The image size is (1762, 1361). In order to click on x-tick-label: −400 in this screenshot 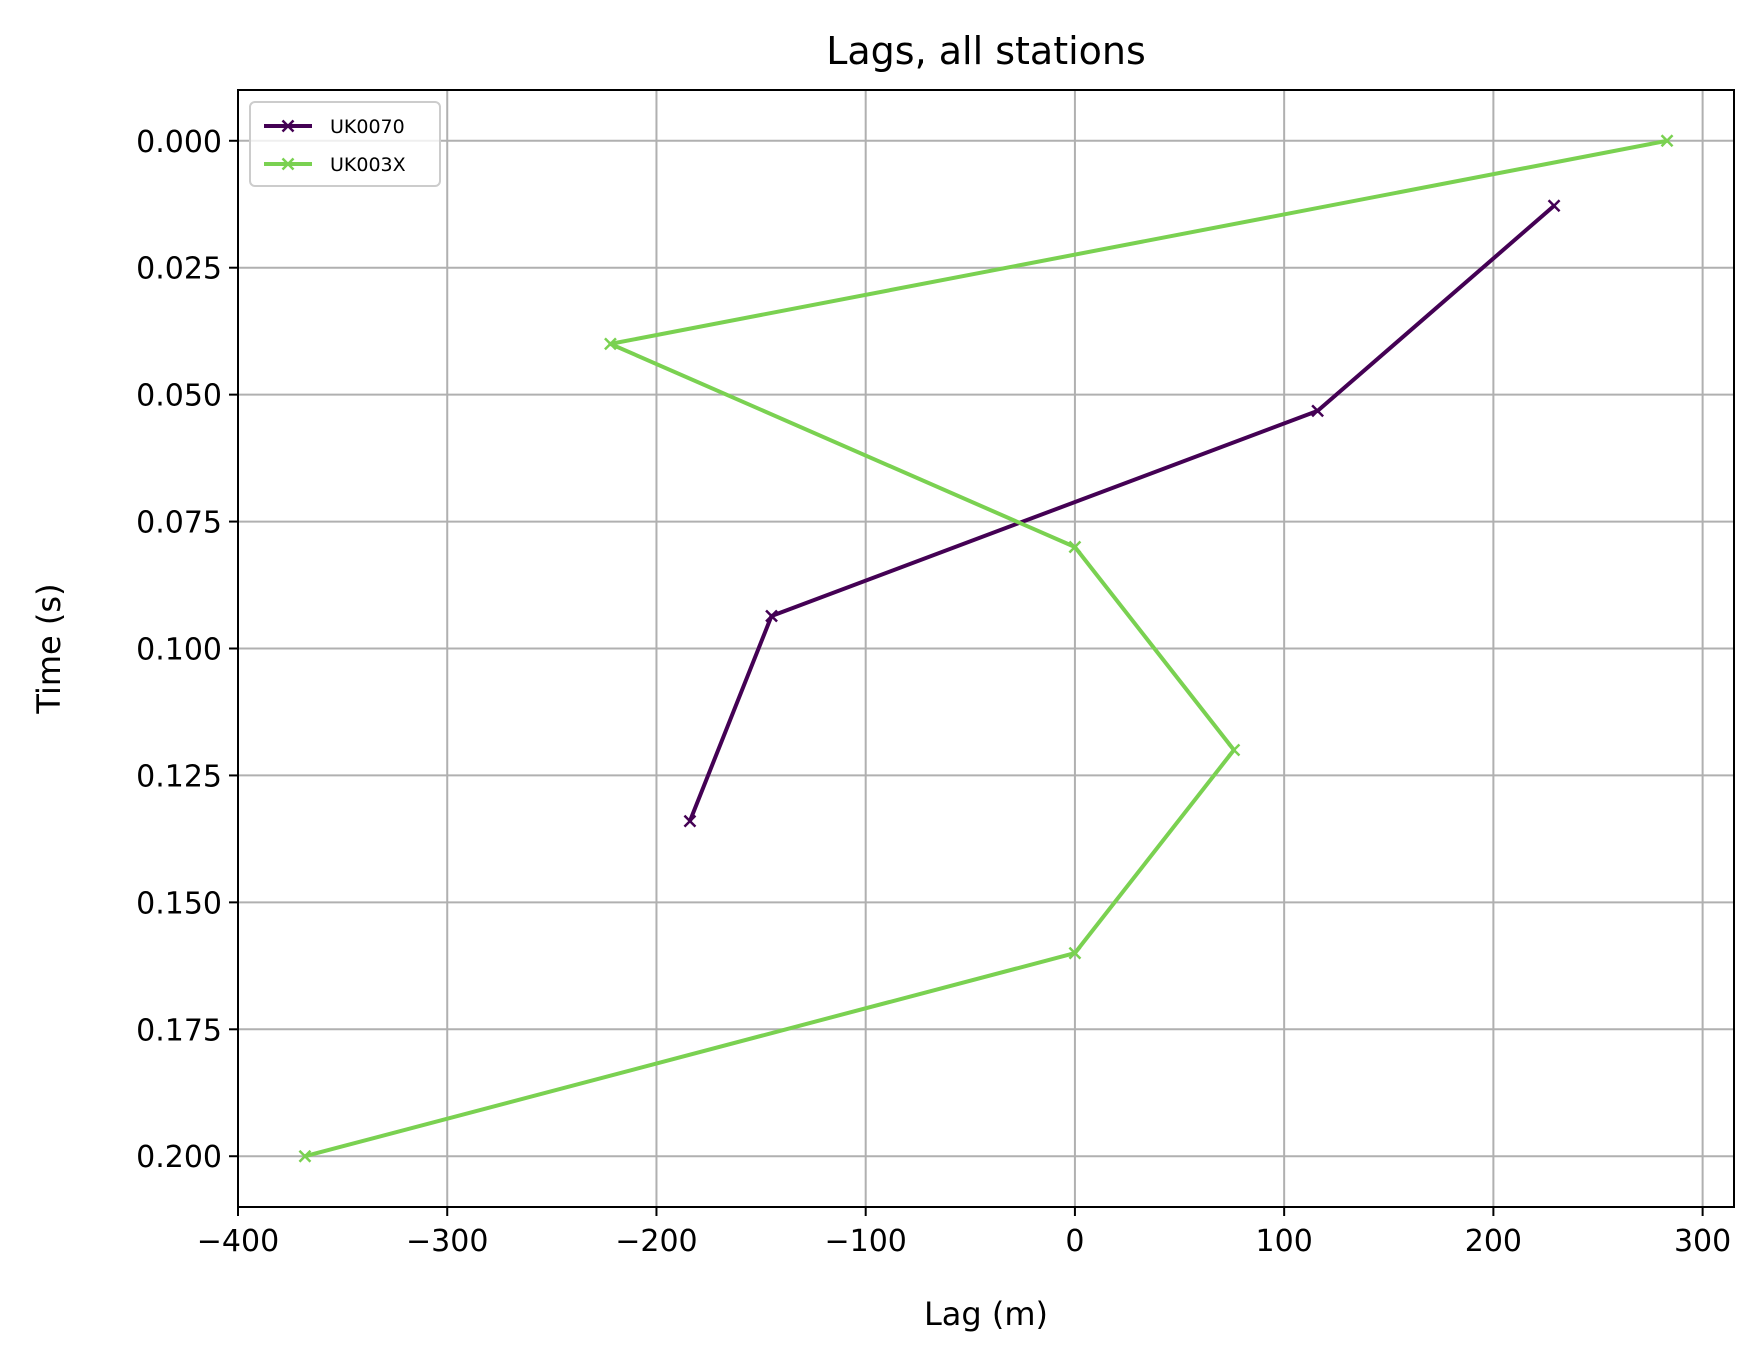, I will do `click(238, 1241)`.